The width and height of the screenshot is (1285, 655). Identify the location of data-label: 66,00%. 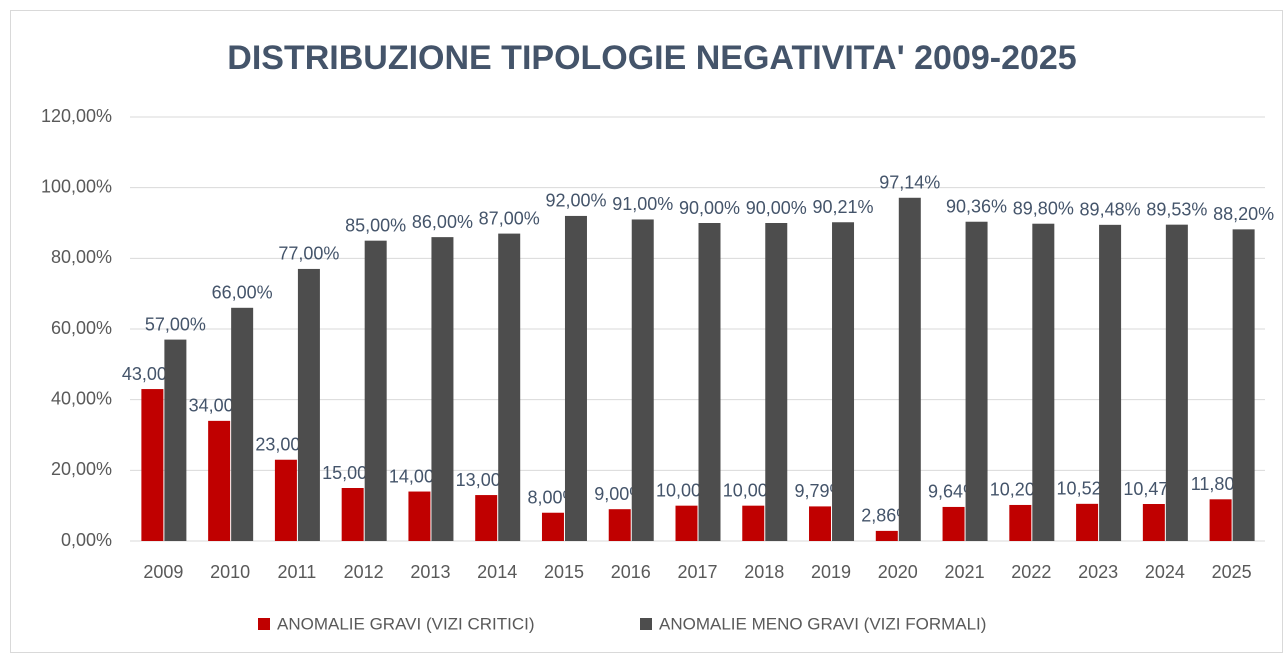
(242, 293).